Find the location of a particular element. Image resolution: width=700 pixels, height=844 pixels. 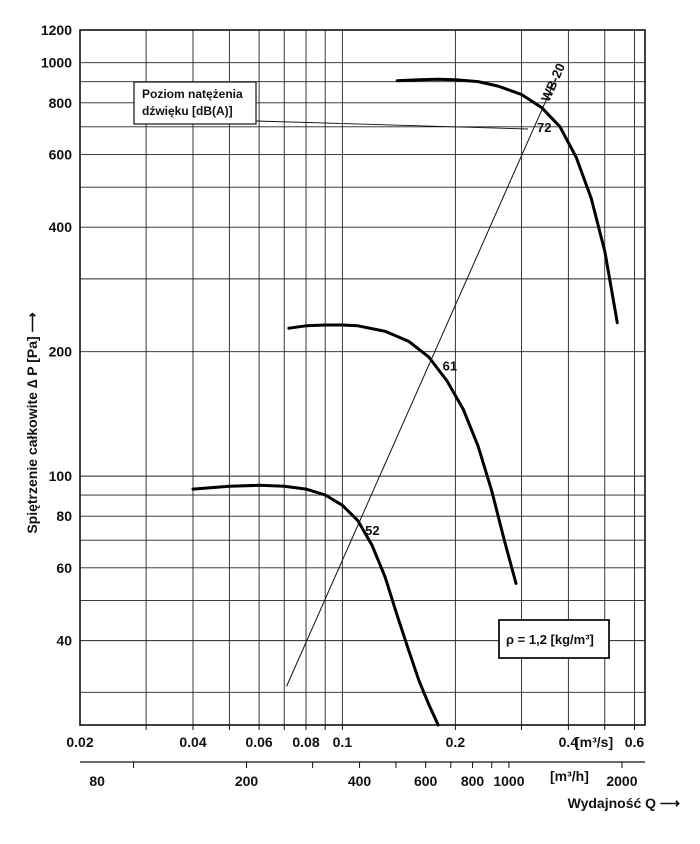

sound-level-legend-box is located at coordinates (195, 103).